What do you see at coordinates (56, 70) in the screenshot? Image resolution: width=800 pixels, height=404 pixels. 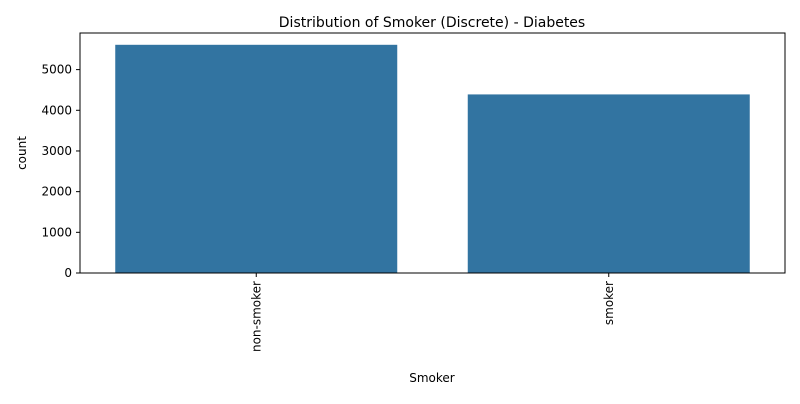 I see `y-tick-label: 5000` at bounding box center [56, 70].